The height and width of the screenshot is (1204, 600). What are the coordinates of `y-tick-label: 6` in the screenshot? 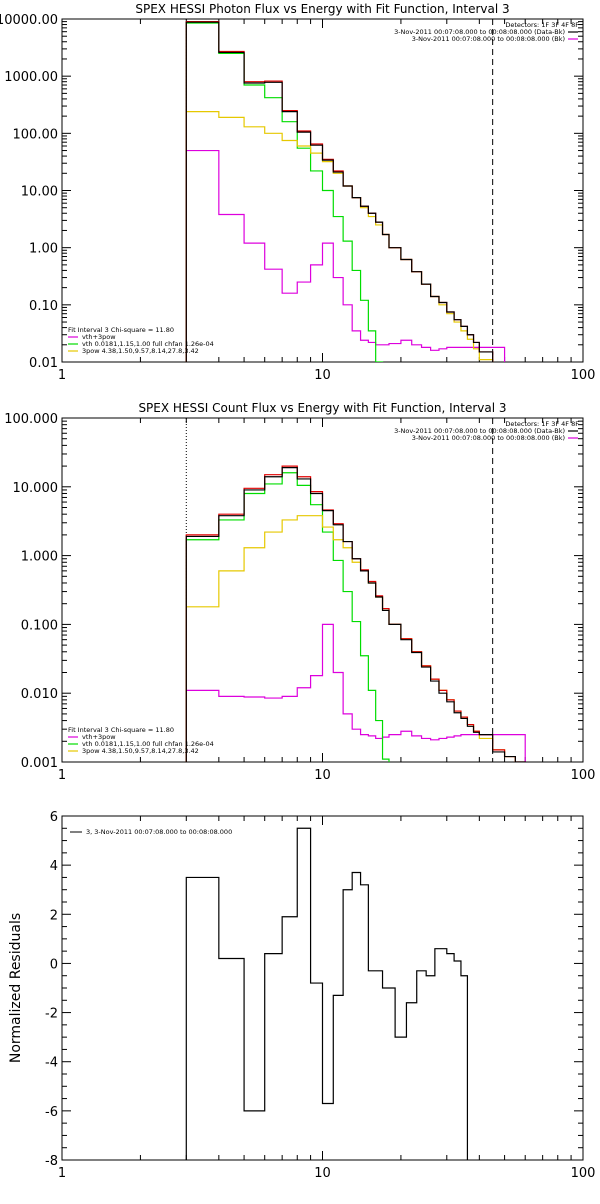 It's located at (54, 817).